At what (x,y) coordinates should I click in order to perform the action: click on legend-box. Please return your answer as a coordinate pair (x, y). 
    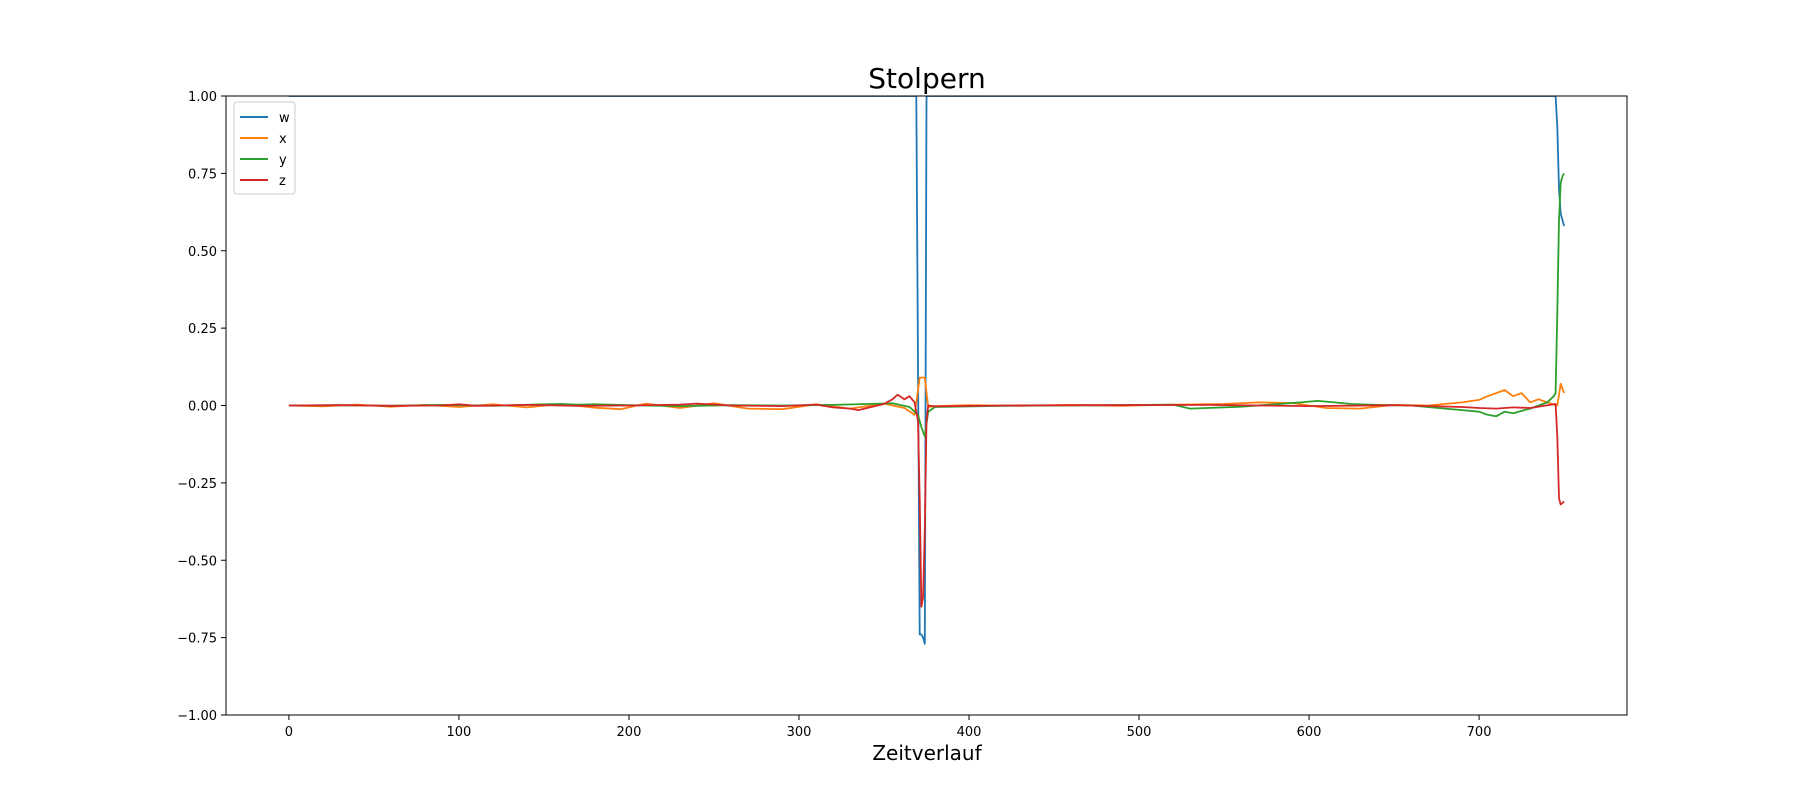
    Looking at the image, I should click on (264, 148).